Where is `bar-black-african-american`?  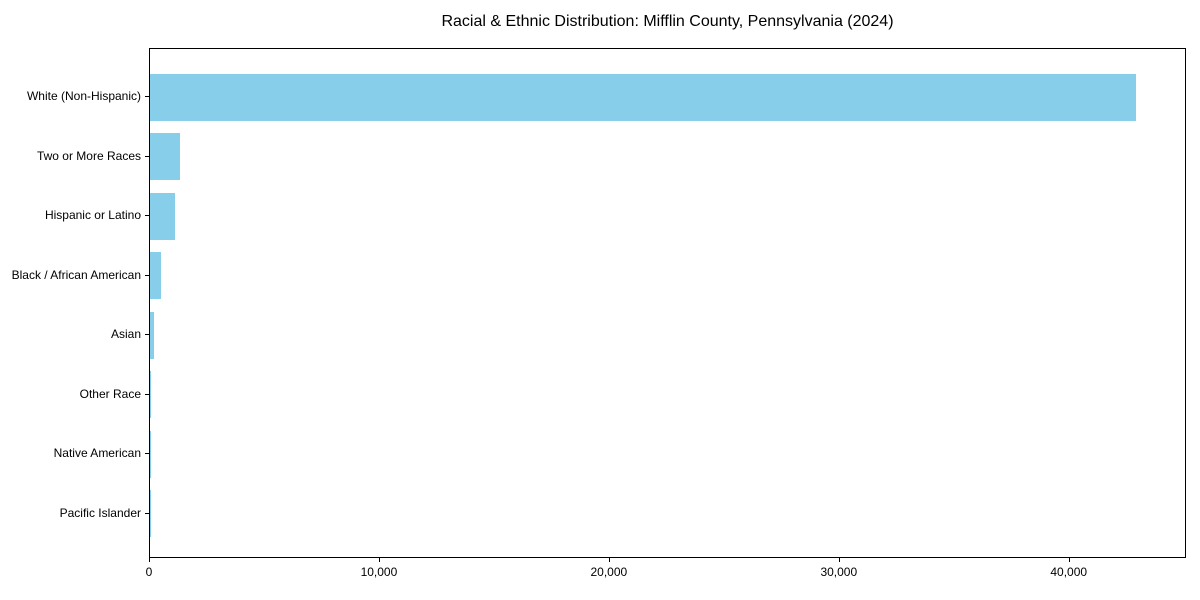 bar-black-african-american is located at coordinates (155, 275).